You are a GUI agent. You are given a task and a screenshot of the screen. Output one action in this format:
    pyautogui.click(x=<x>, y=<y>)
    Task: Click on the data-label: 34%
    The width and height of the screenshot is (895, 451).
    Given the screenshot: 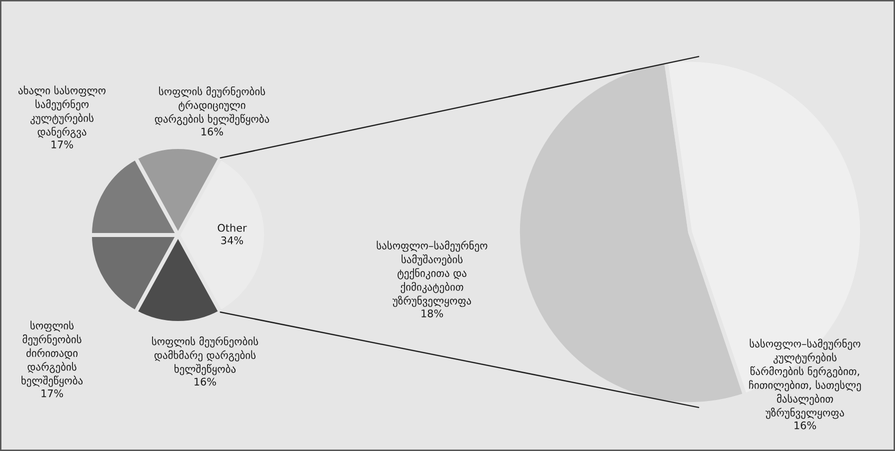 What is the action you would take?
    pyautogui.click(x=232, y=240)
    